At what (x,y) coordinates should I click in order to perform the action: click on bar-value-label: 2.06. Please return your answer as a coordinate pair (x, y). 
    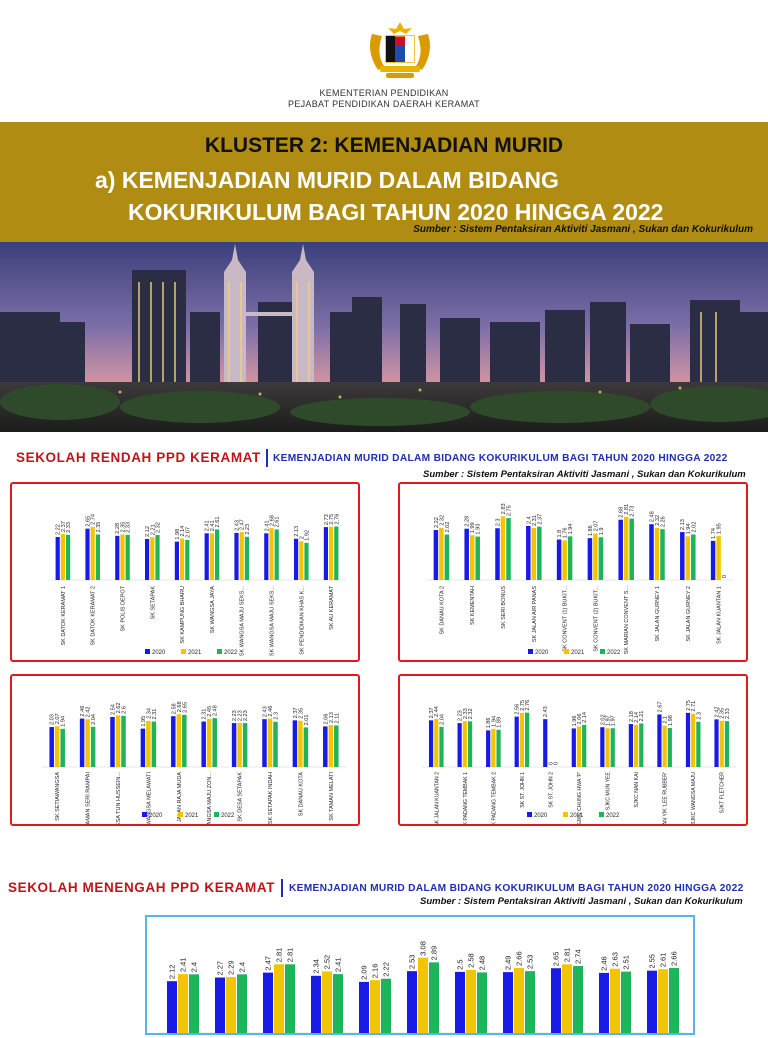
    Looking at the image, I should click on (580, 719).